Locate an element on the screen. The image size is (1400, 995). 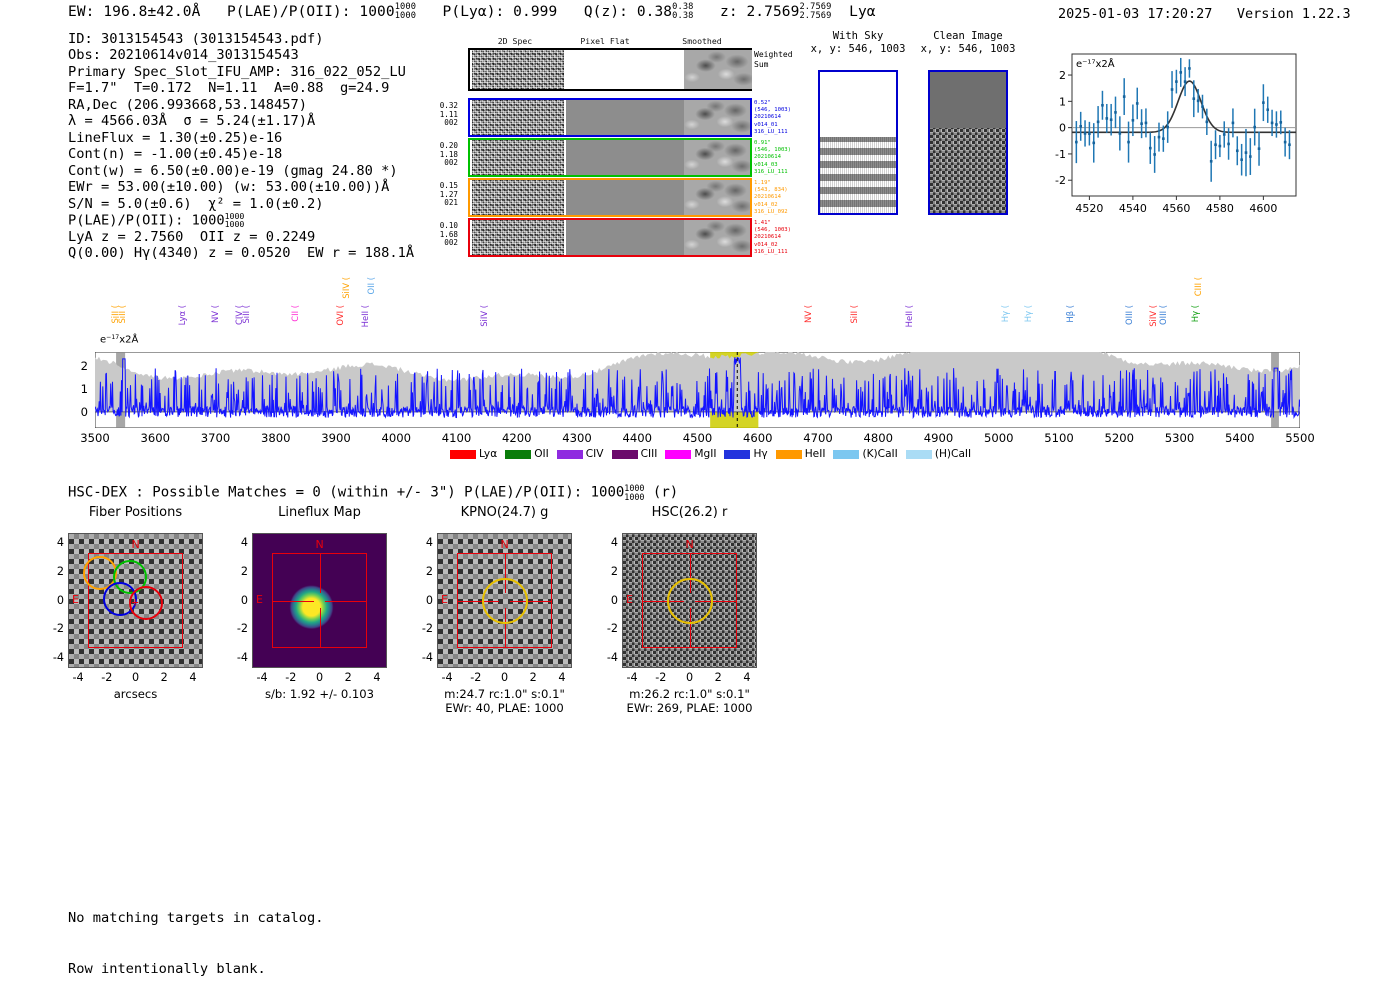
version-text: Version 1.22.3 is located at coordinates (1293, 14).